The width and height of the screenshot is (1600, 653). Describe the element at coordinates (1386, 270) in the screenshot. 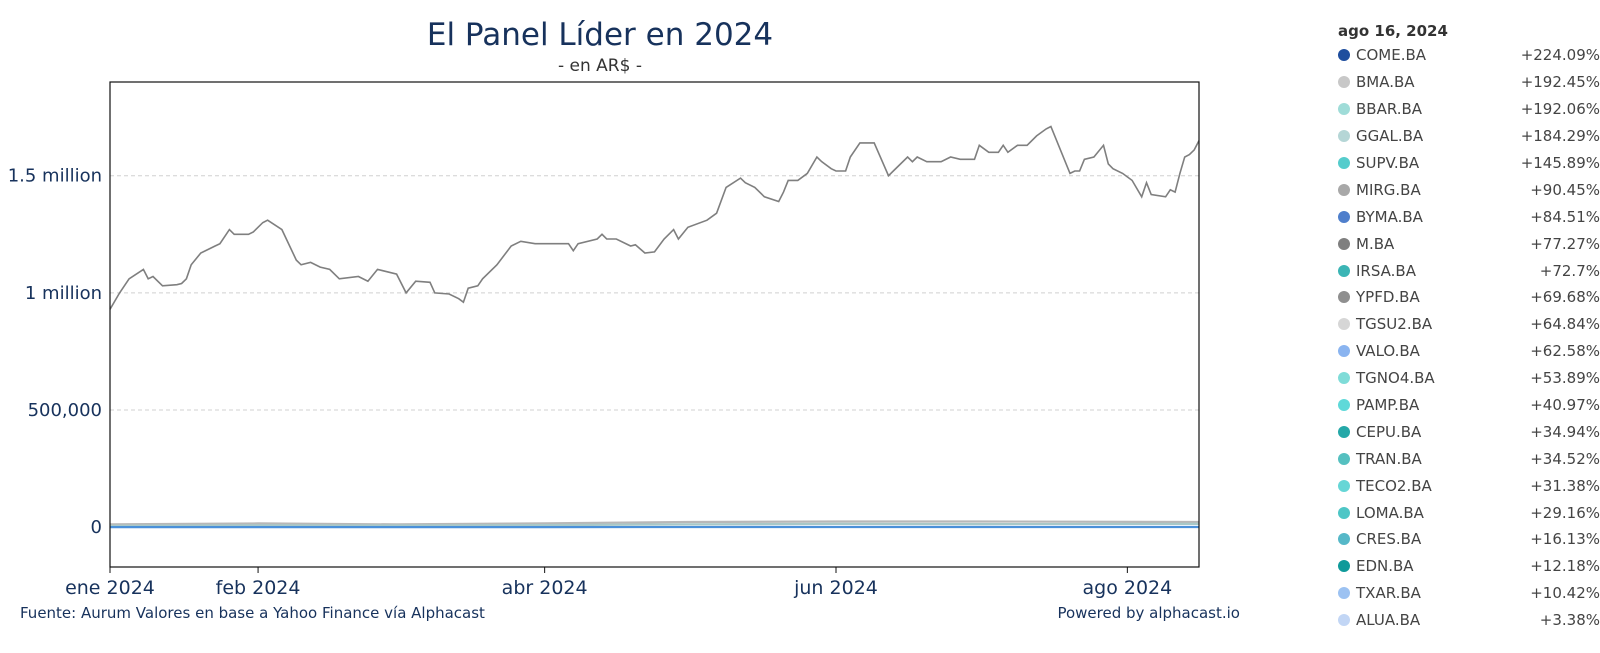

I see `legend-item-name: IRSA.BA` at that location.